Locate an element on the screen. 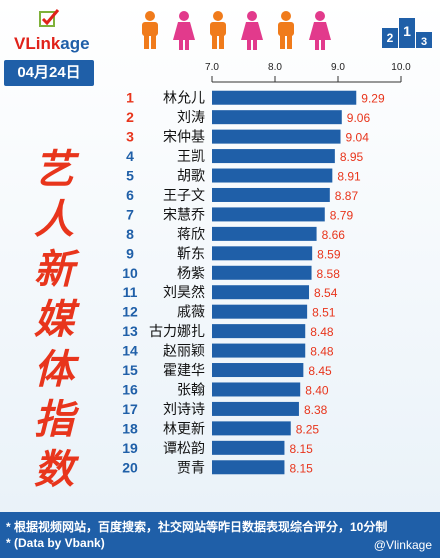 The width and height of the screenshot is (440, 558). rank-label: 5 is located at coordinates (130, 176).